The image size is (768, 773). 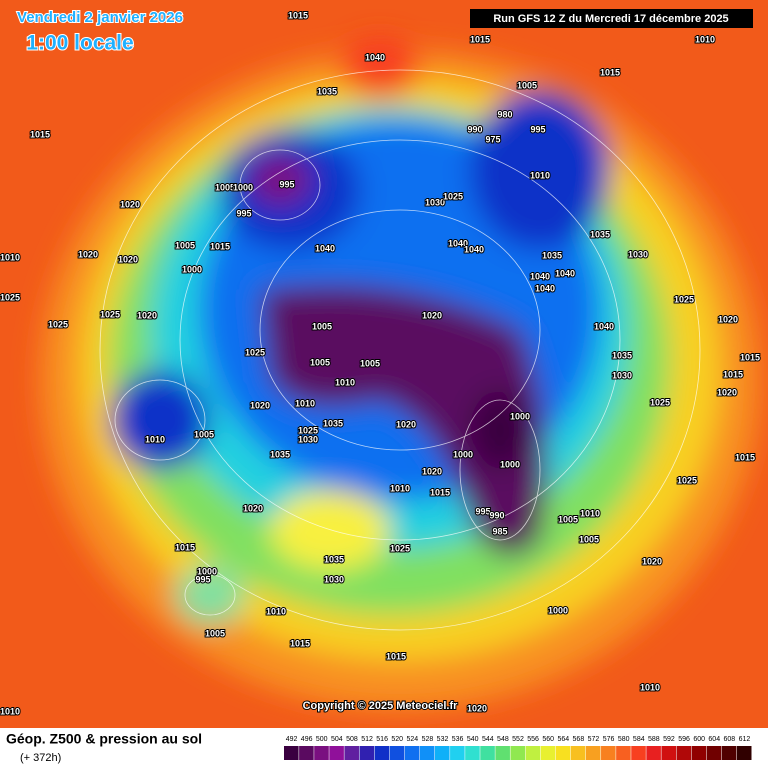 What do you see at coordinates (639, 739) in the screenshot?
I see `legend-label: 584` at bounding box center [639, 739].